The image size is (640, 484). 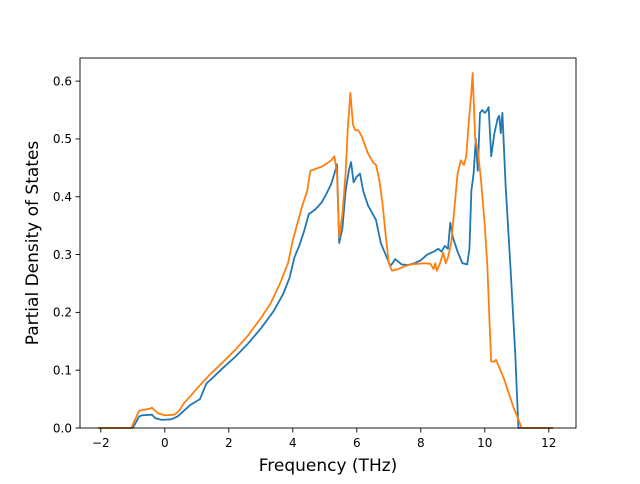 I want to click on y-tick-label: 0.2, so click(x=62, y=313).